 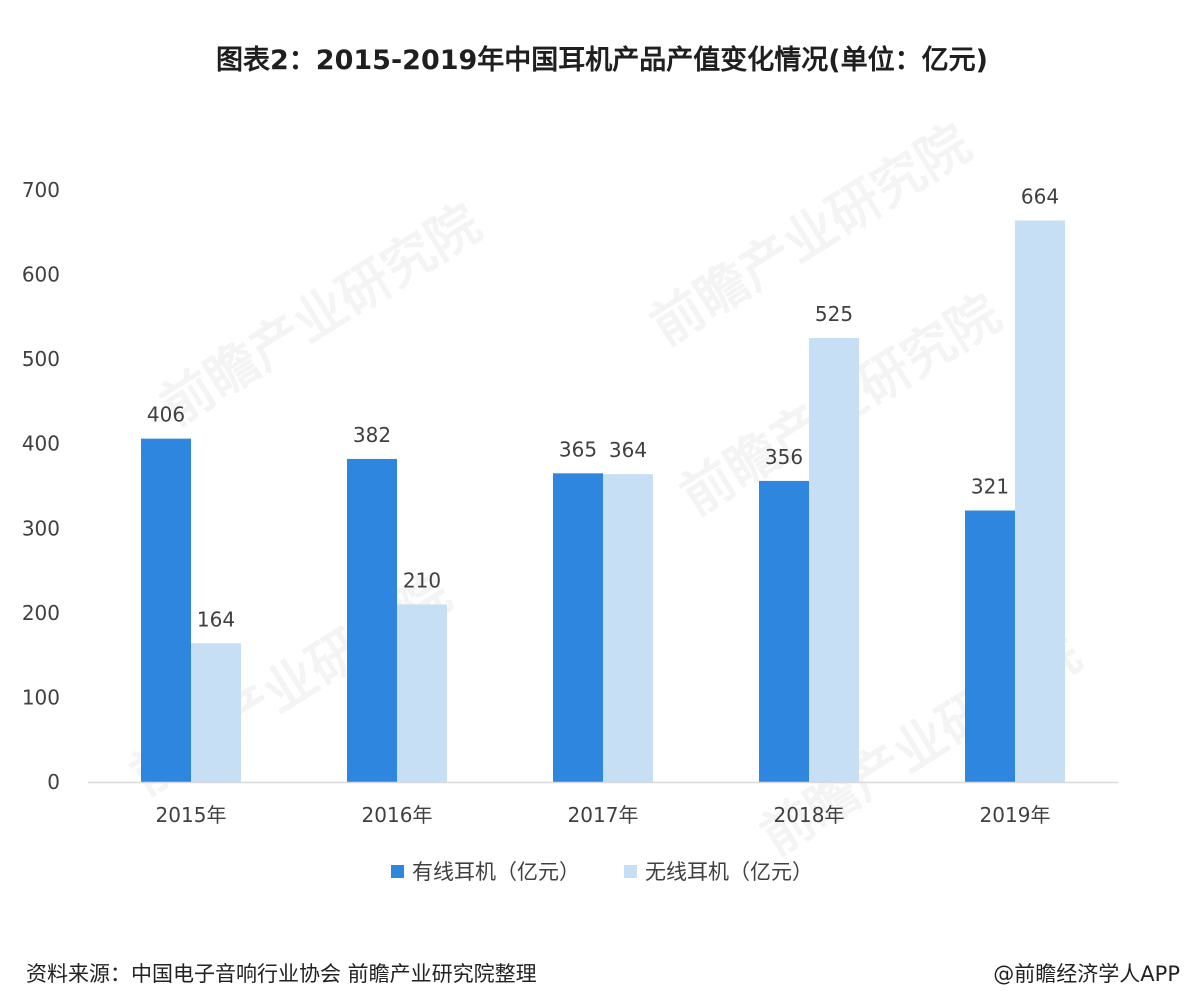 What do you see at coordinates (578, 449) in the screenshot?
I see `data-label-wired: 365` at bounding box center [578, 449].